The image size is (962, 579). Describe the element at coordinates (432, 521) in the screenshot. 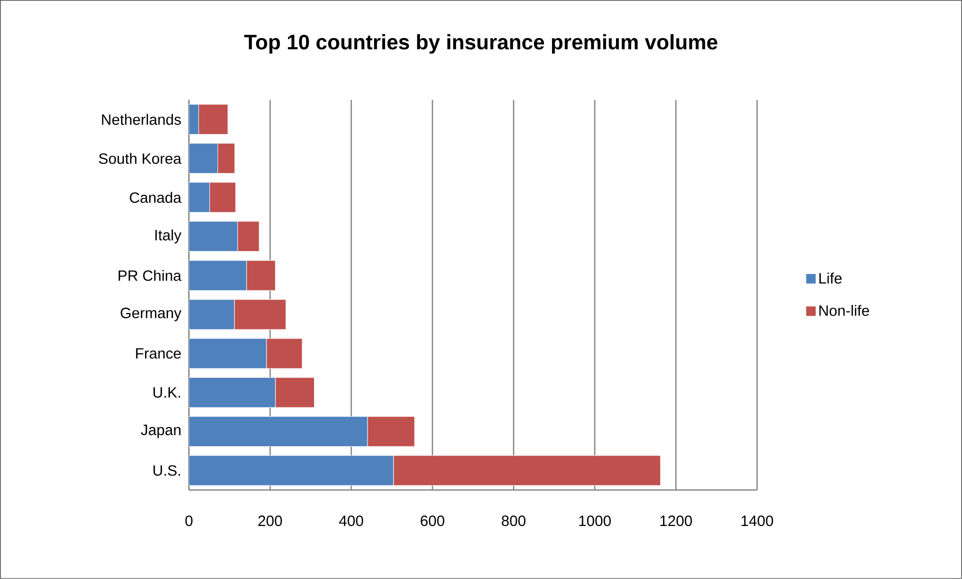

I see `x-tick-label: 600` at that location.